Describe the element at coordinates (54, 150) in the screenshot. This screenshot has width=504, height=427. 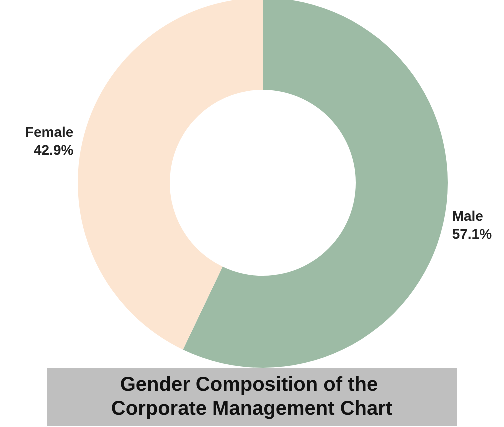
I see `data-label: 42.9%` at that location.